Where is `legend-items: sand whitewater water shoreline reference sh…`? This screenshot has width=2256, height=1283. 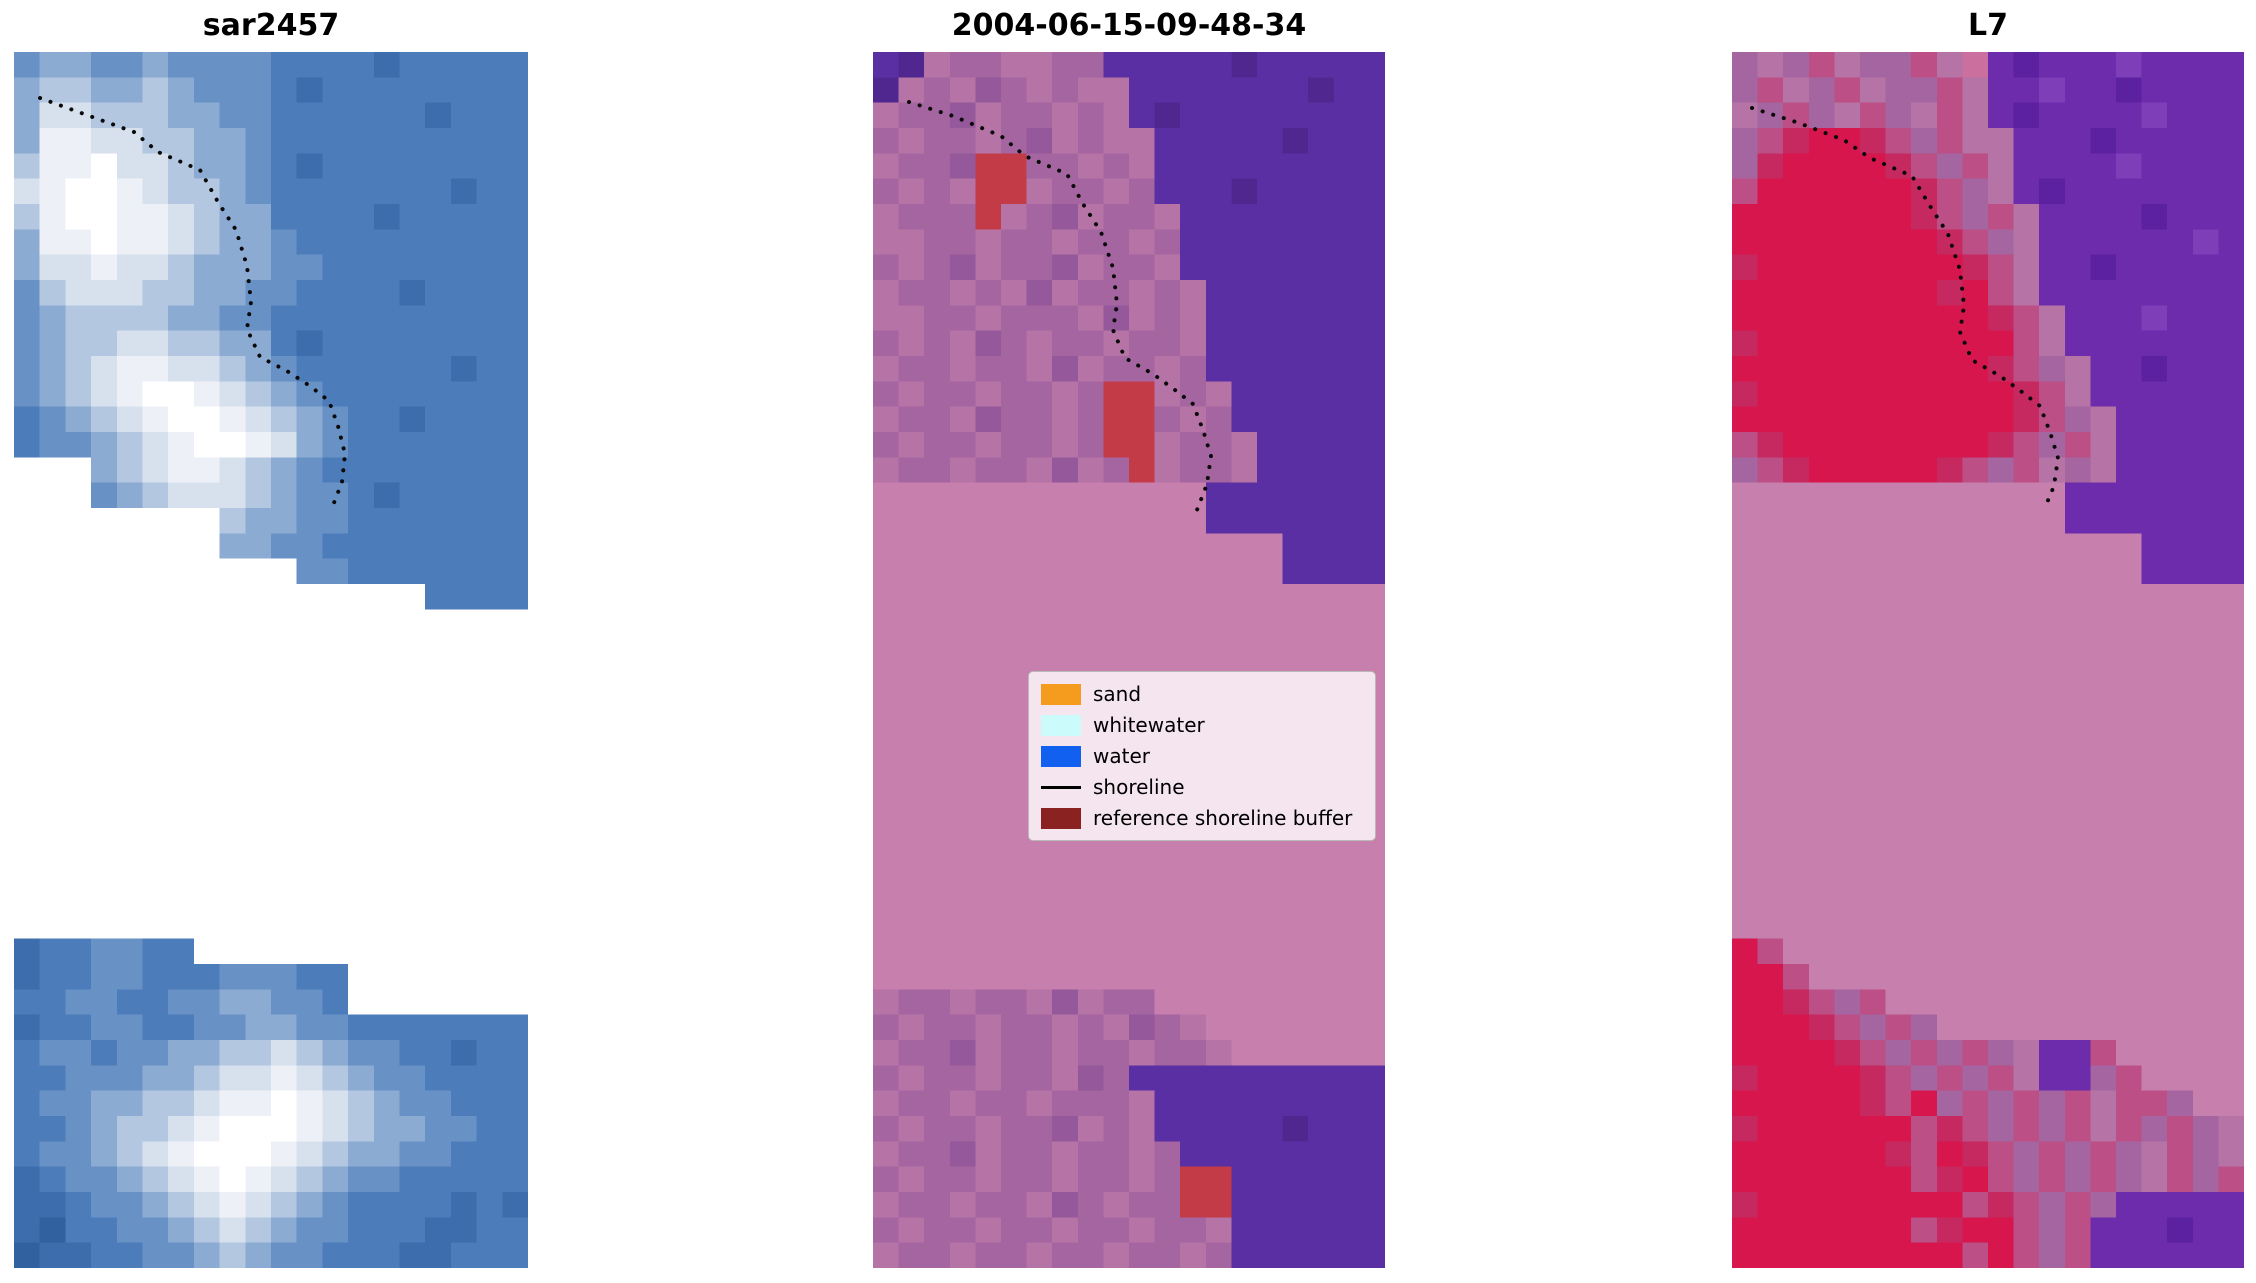 legend-items: sand whitewater water shoreline reference sh… is located at coordinates (1202, 756).